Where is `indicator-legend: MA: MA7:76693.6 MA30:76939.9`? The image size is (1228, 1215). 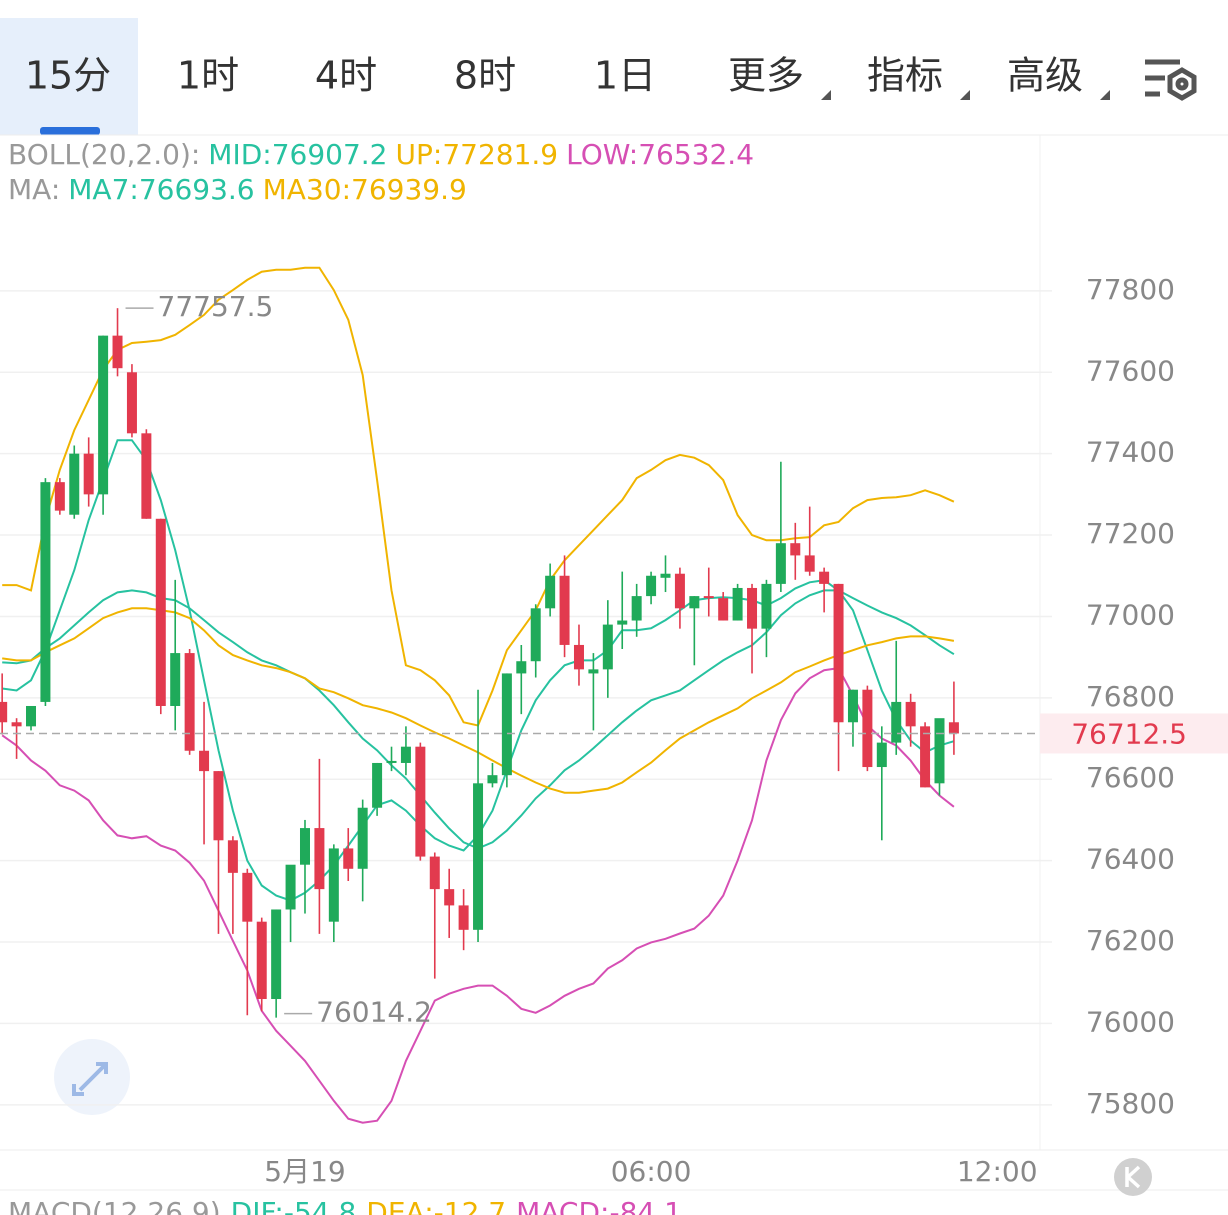
indicator-legend: MA: MA7:76693.6 MA30:76939.9 is located at coordinates (237, 189).